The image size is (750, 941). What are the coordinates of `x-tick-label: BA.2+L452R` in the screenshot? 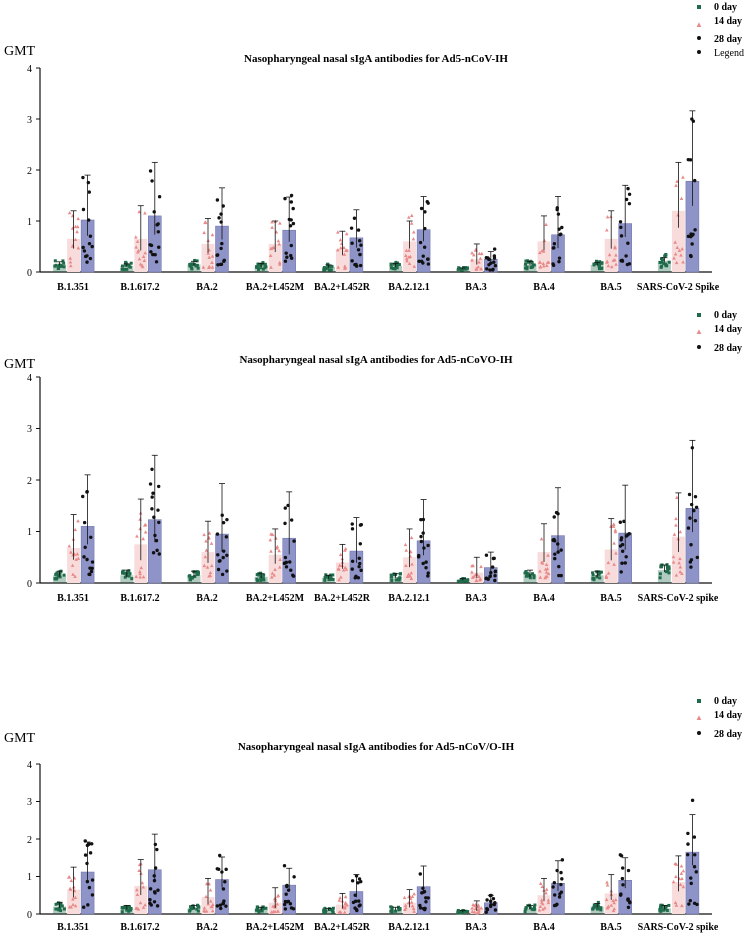 It's located at (342, 598).